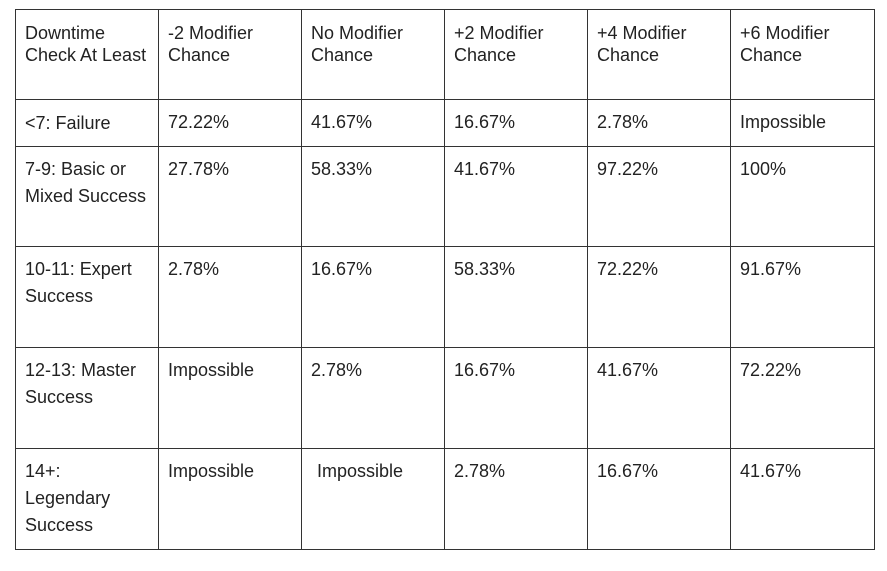 Image resolution: width=887 pixels, height=571 pixels. Describe the element at coordinates (802, 196) in the screenshot. I see `table-cell: 100%` at that location.